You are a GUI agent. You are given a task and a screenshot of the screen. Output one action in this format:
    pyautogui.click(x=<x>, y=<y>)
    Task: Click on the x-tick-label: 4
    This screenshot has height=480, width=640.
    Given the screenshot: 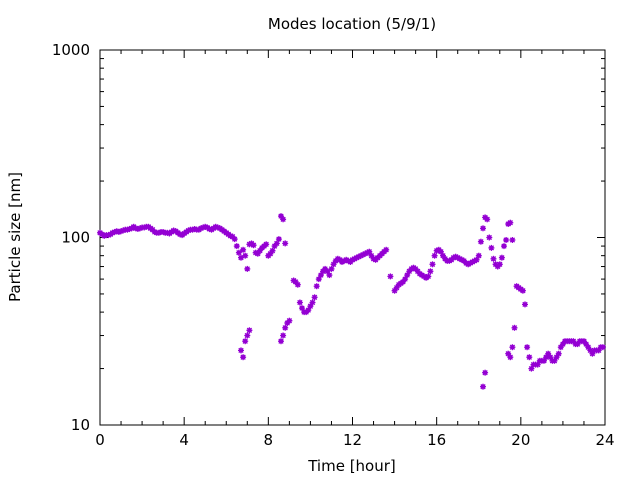 What is the action you would take?
    pyautogui.click(x=184, y=440)
    